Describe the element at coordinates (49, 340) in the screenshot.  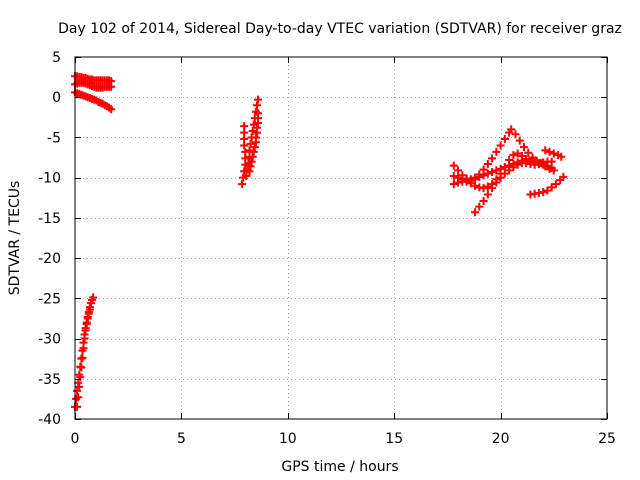
I see `y-tick-label: -30` at that location.